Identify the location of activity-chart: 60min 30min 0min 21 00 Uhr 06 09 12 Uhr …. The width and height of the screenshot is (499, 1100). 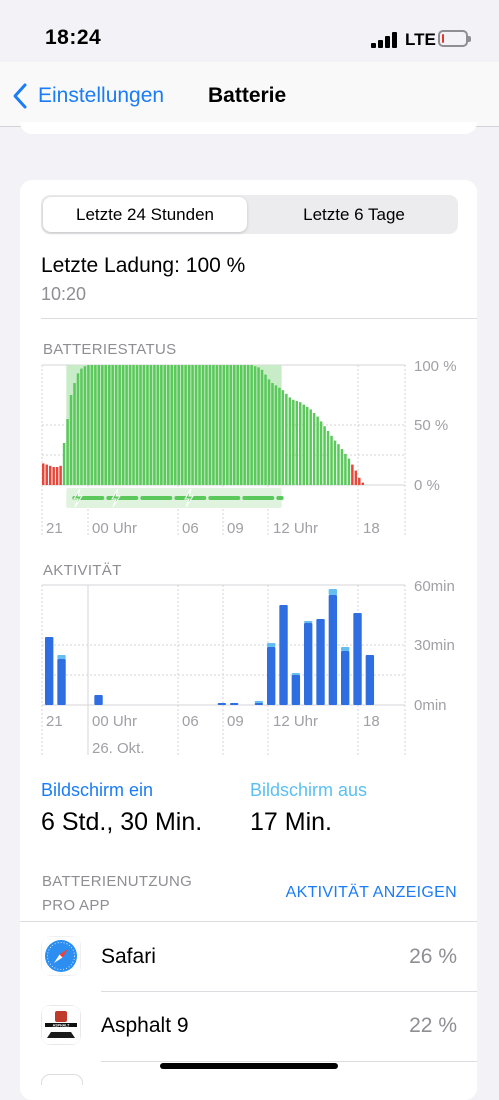
(248, 668).